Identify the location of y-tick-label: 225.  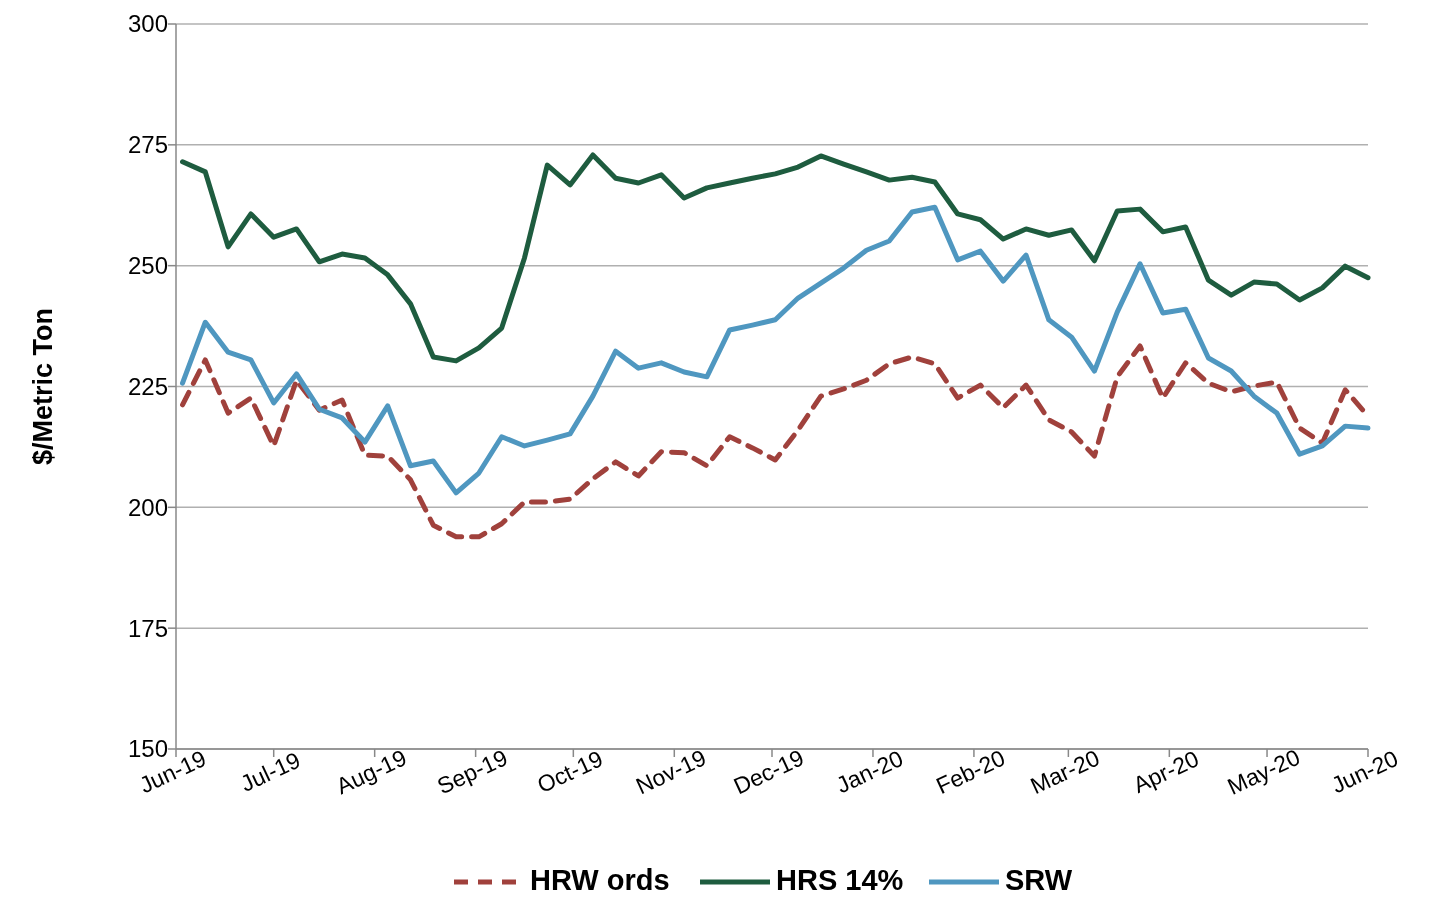
(148, 386).